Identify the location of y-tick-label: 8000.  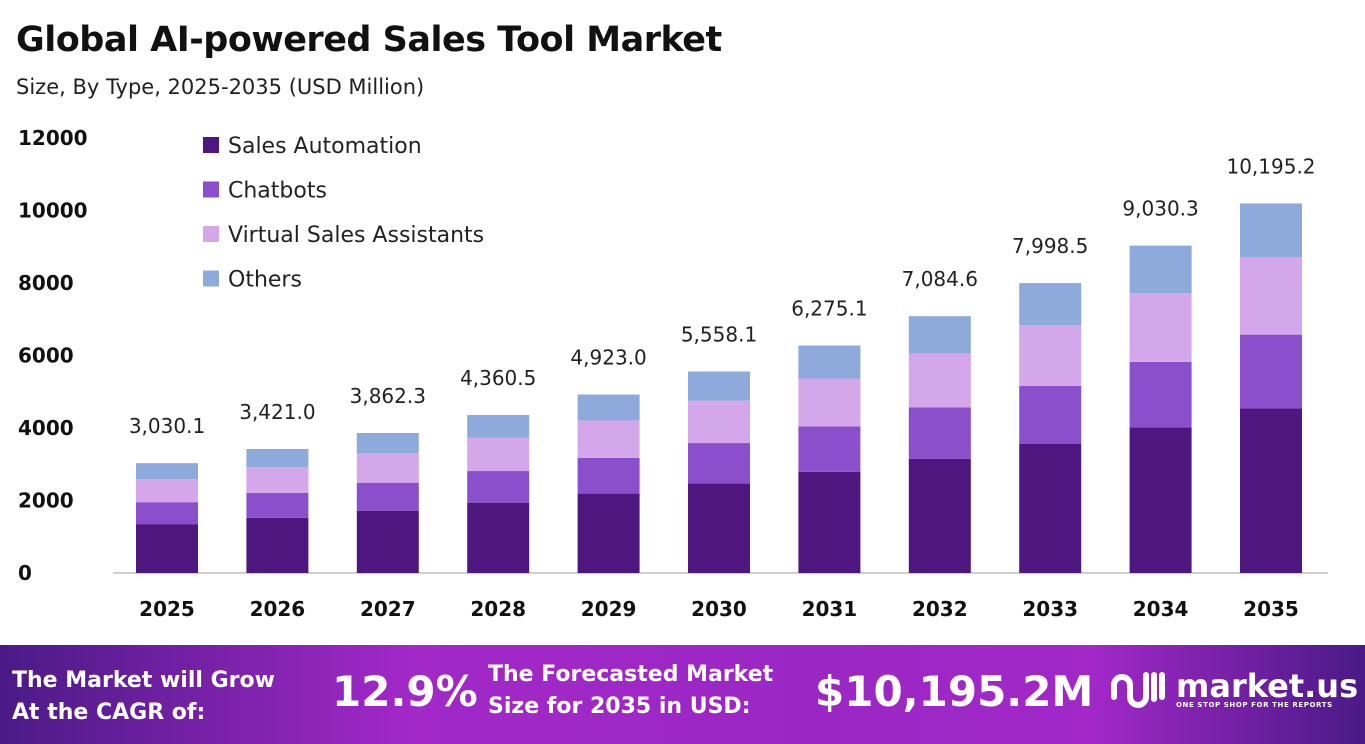
(46, 283).